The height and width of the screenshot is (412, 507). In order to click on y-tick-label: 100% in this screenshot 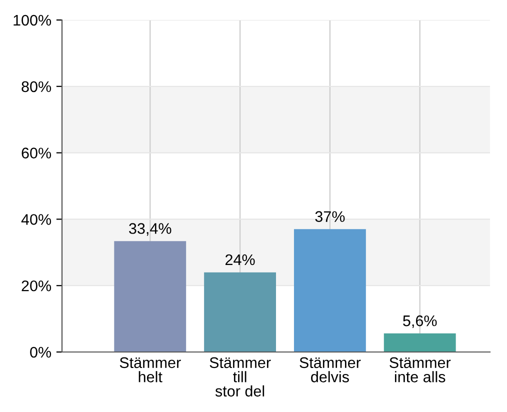, I will do `click(33, 20)`.